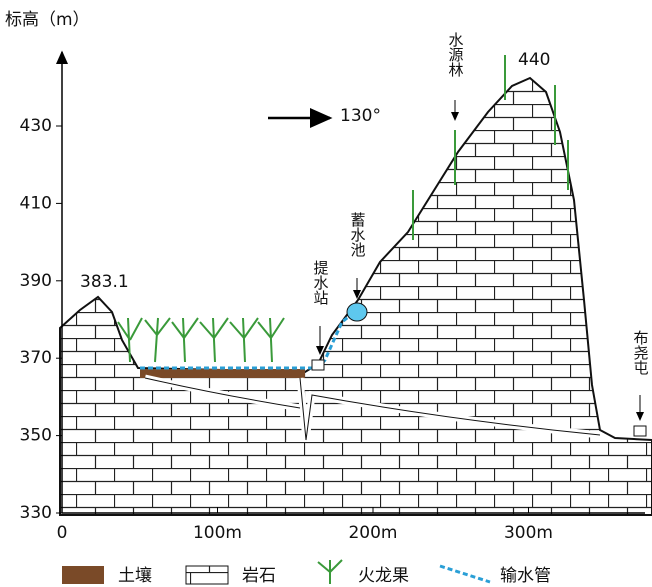  Describe the element at coordinates (360, 116) in the screenshot. I see `direction-label: 130°` at that location.